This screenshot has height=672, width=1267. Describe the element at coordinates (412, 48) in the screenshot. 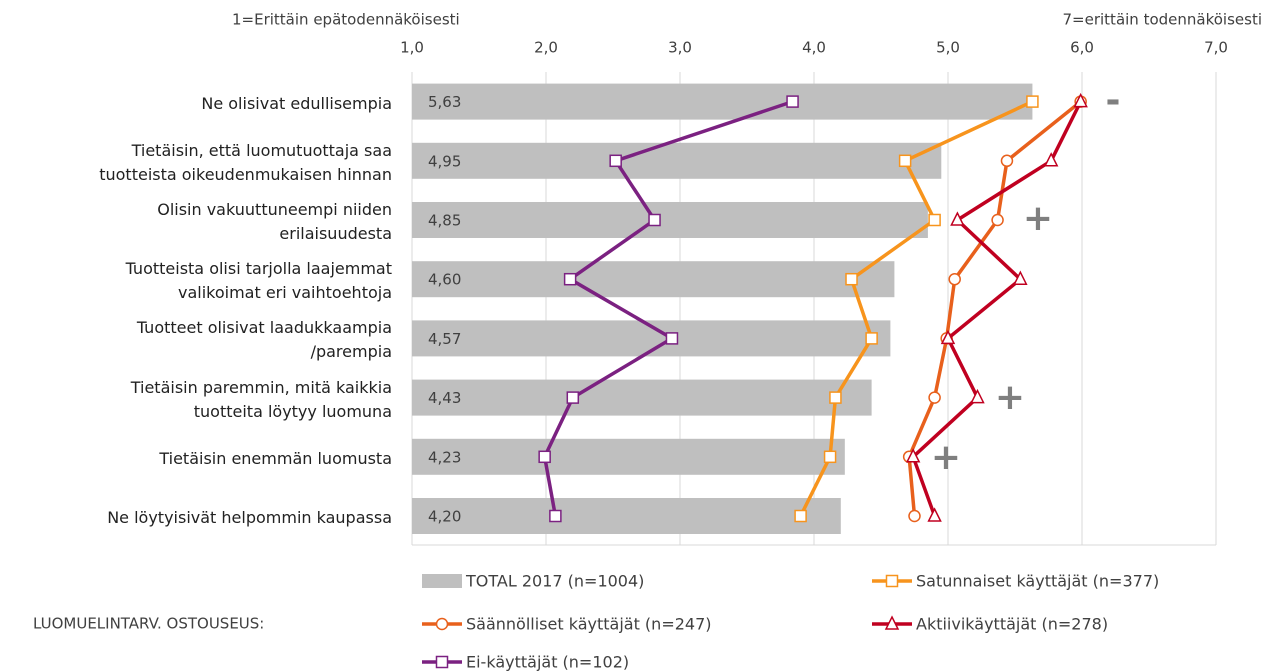

I see `x-tick-label: 1,0` at that location.